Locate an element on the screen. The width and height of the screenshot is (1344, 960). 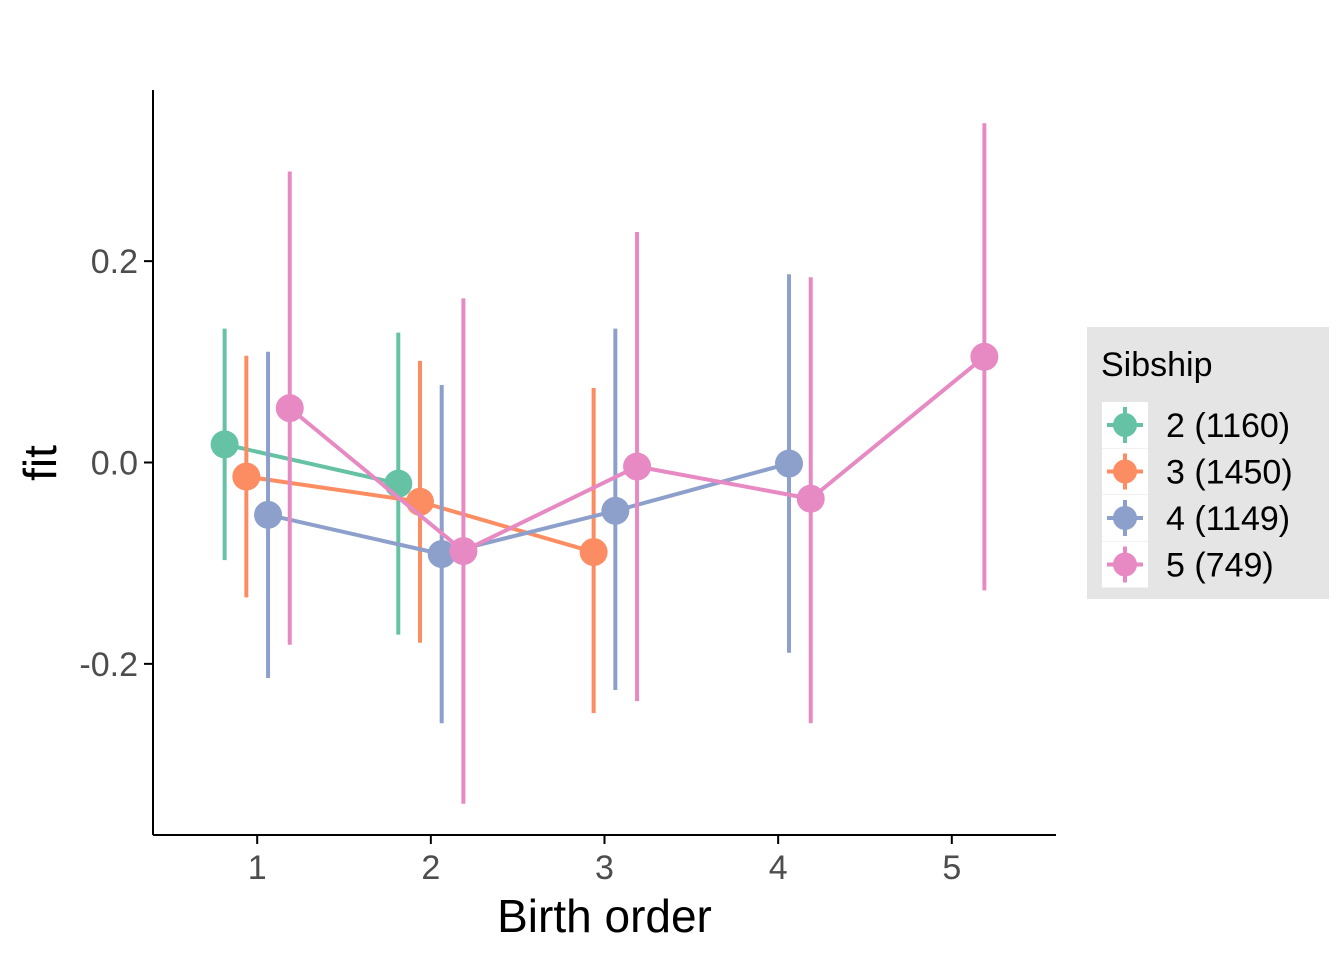
x-tick-label: 1 is located at coordinates (257, 868).